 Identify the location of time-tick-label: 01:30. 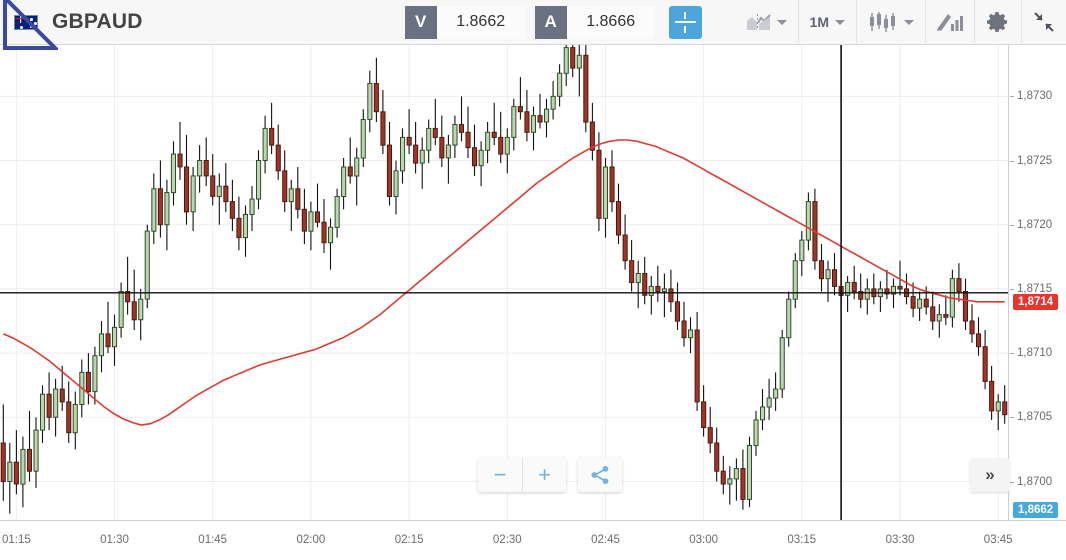
(114, 540).